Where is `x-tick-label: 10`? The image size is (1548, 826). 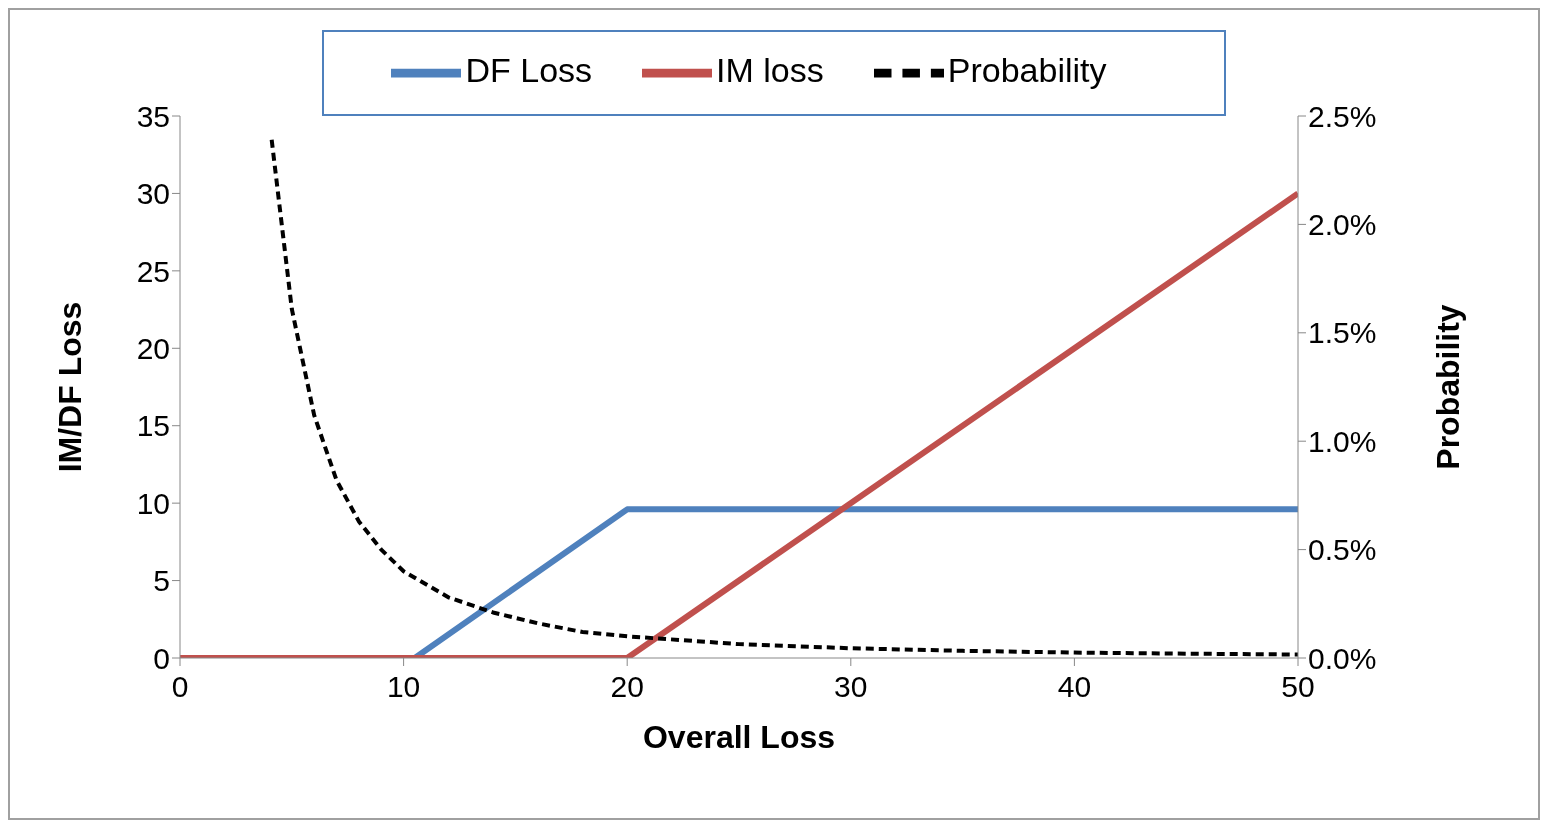
x-tick-label: 10 is located at coordinates (403, 687).